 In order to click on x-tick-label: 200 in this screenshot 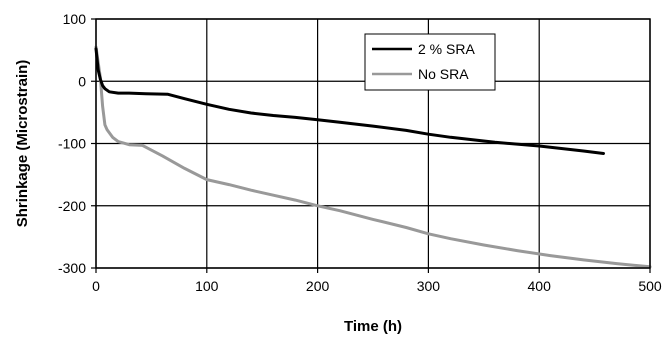, I will do `click(318, 286)`.